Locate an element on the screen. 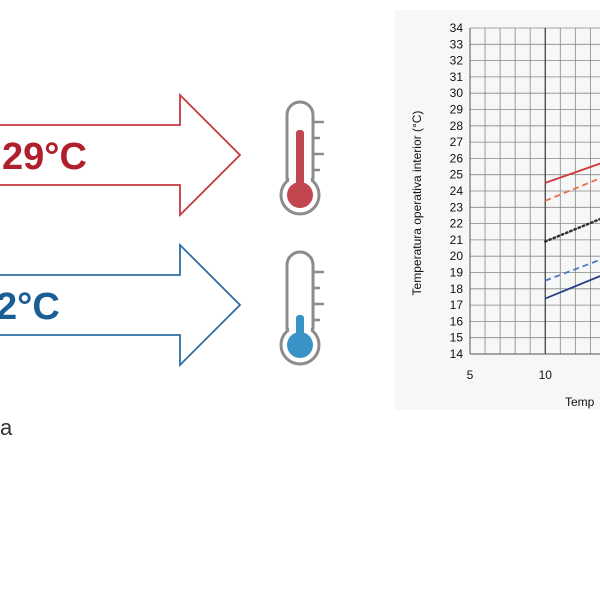 The height and width of the screenshot is (600, 600). y-tick-label: 22 is located at coordinates (457, 224).